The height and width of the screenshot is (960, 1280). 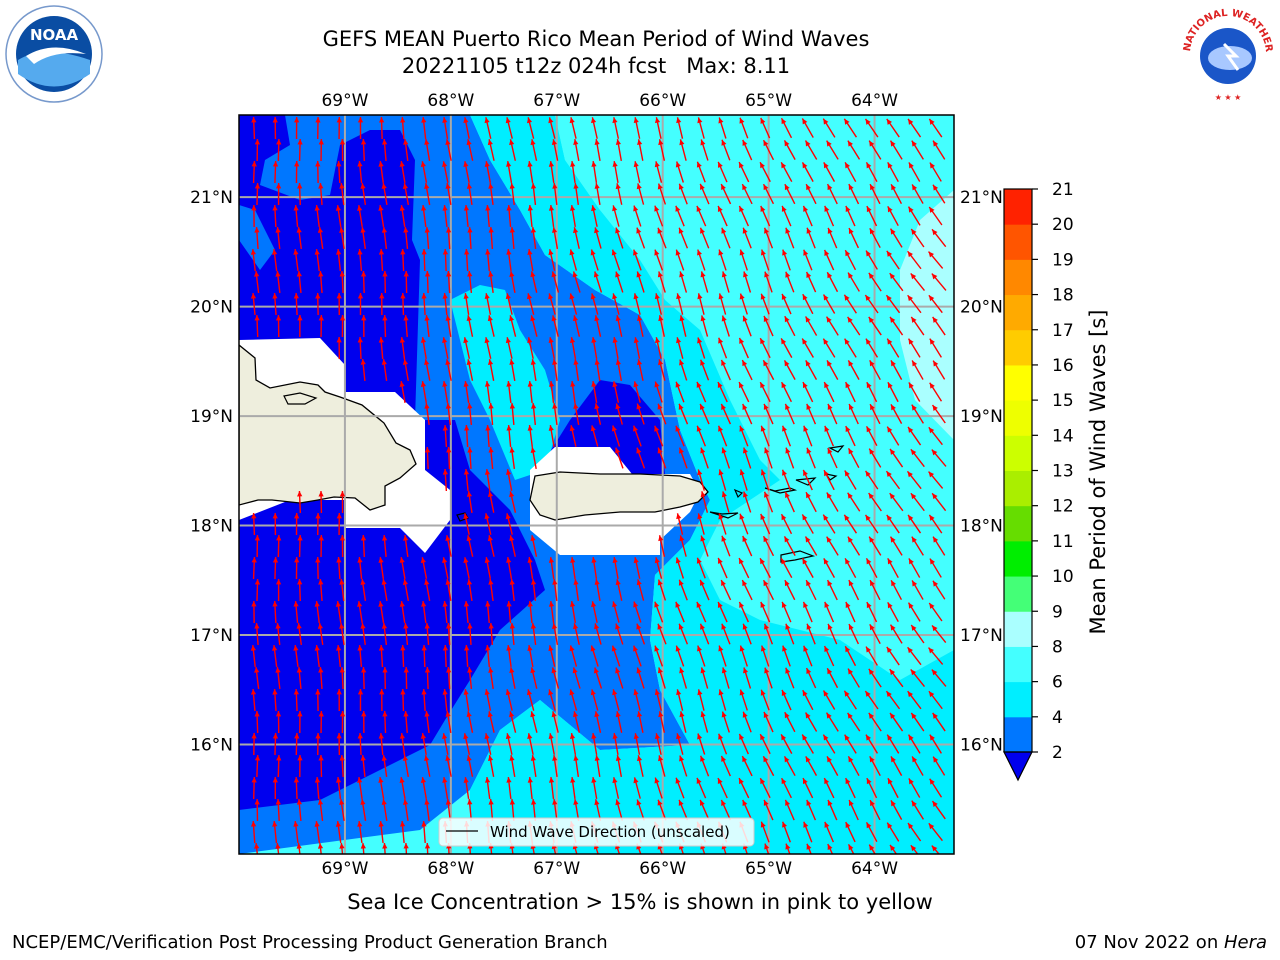 I want to click on lat-tick-label: 18°N, so click(x=211, y=527).